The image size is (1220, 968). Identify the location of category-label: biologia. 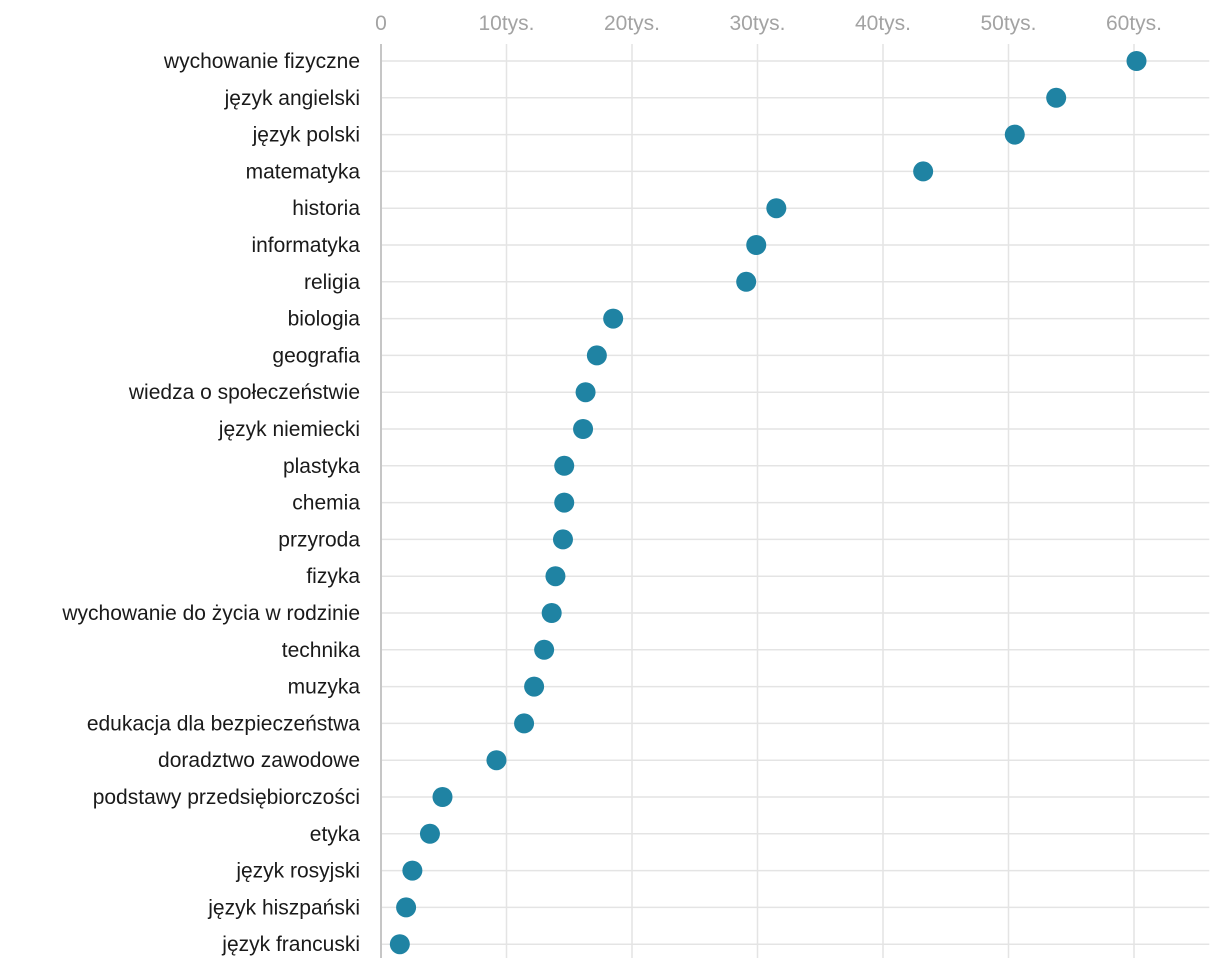
(324, 319).